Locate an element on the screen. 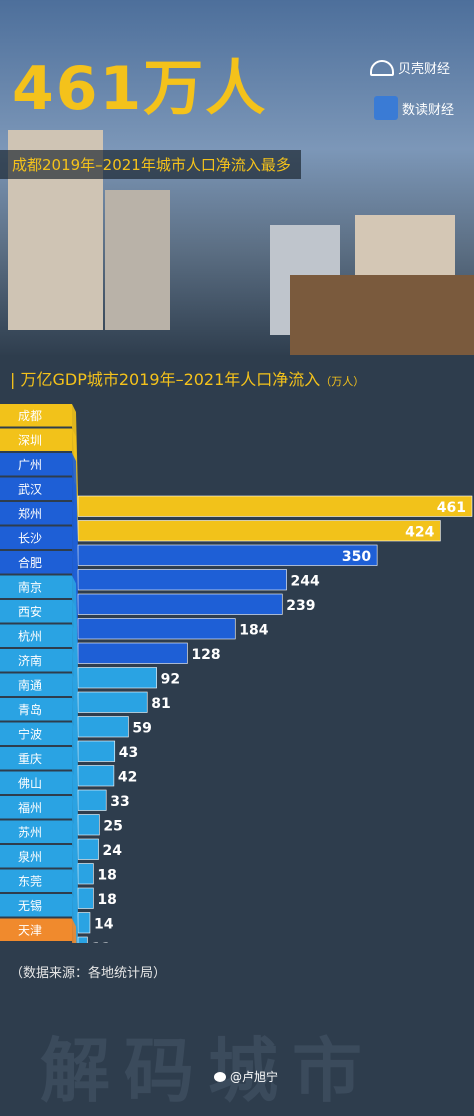 The width and height of the screenshot is (474, 1116). value-label: 350 is located at coordinates (356, 557).